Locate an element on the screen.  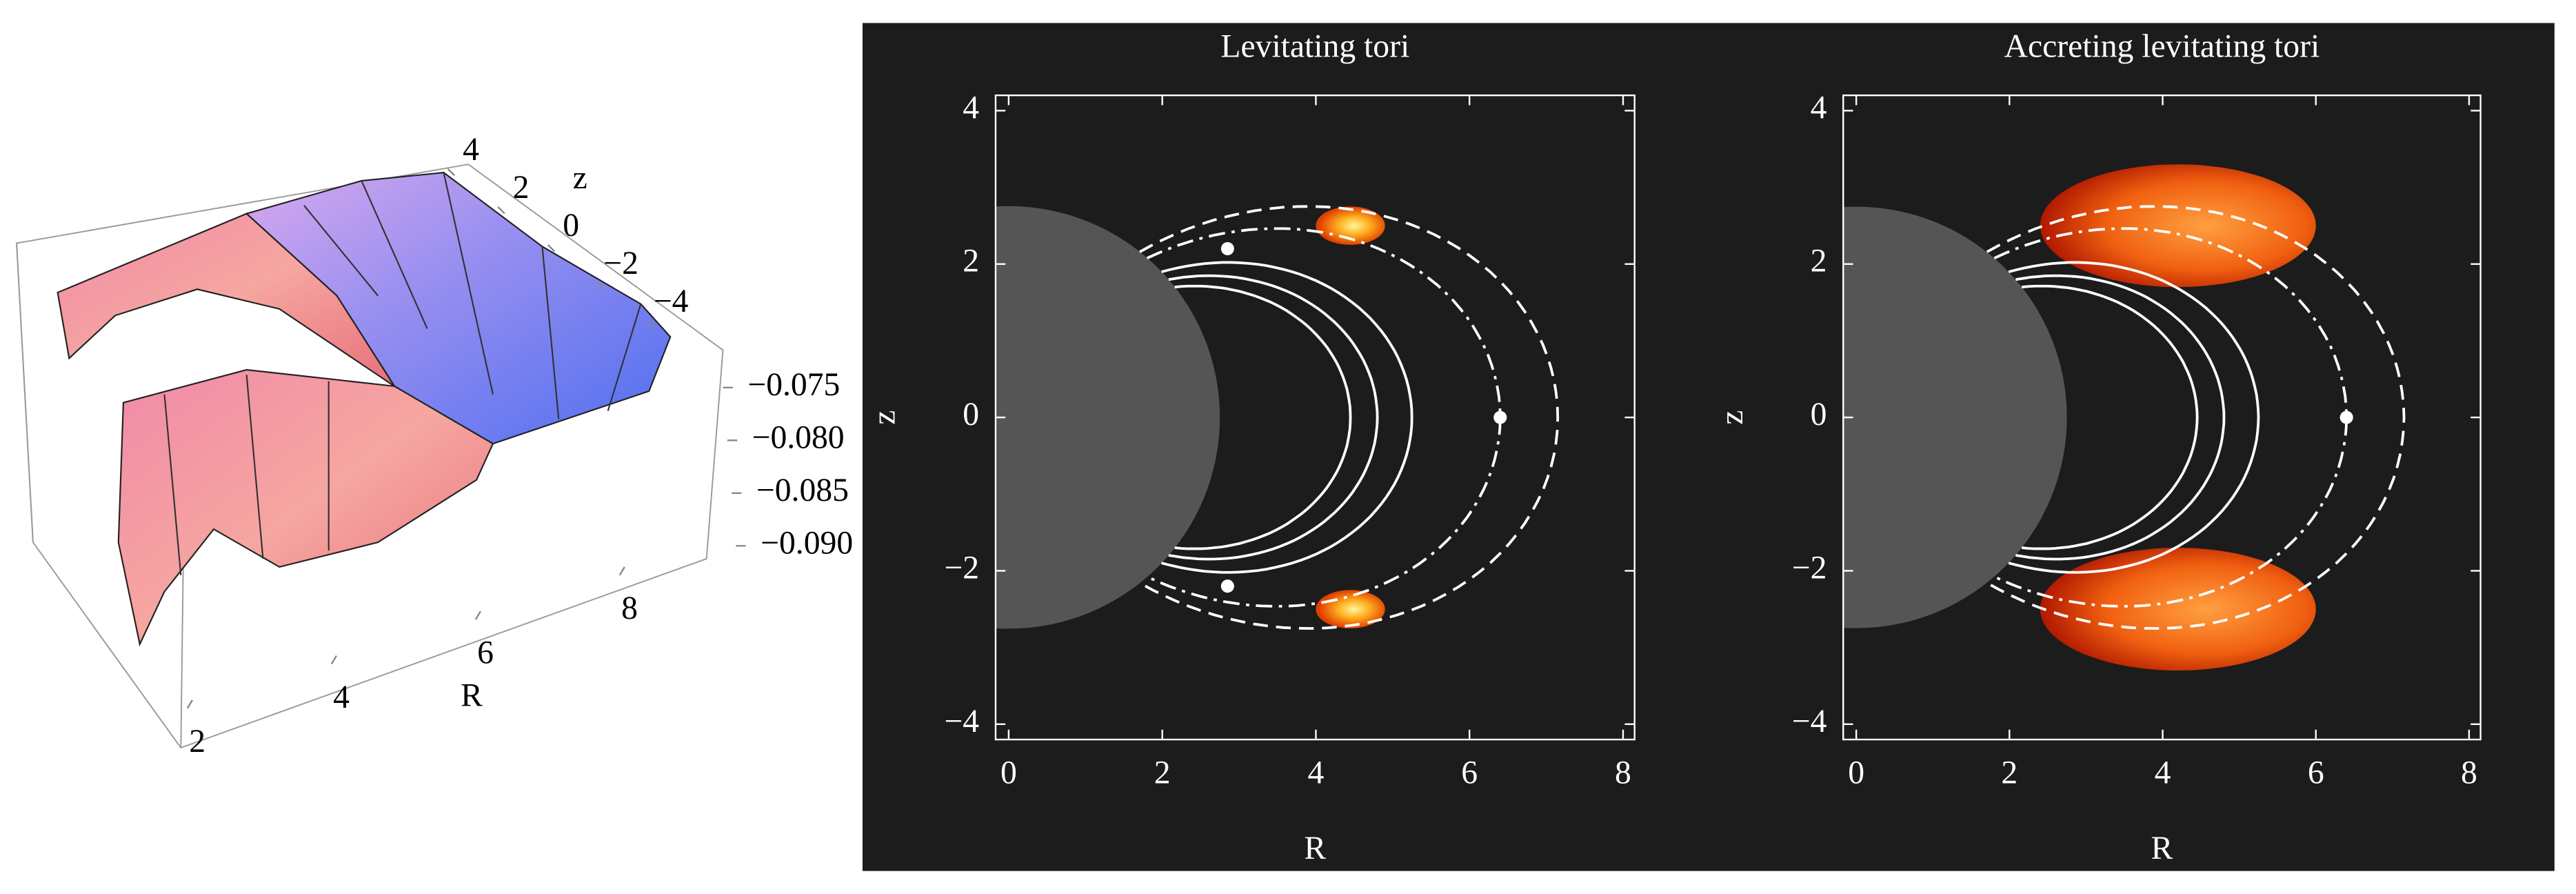
z-tick-label: −0.090 is located at coordinates (807, 543).